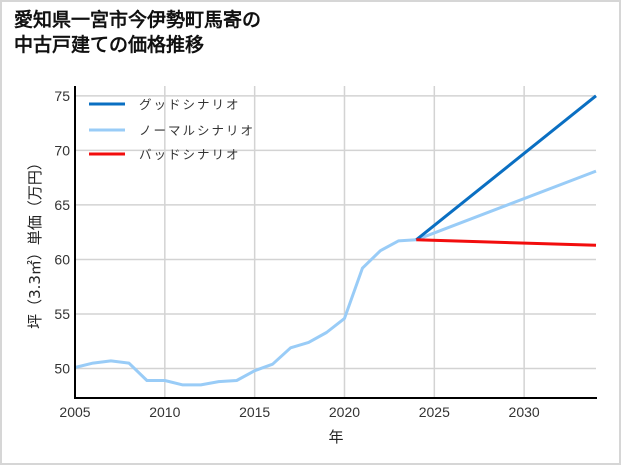  What do you see at coordinates (62, 96) in the screenshot?
I see `y-tick-label: 75` at bounding box center [62, 96].